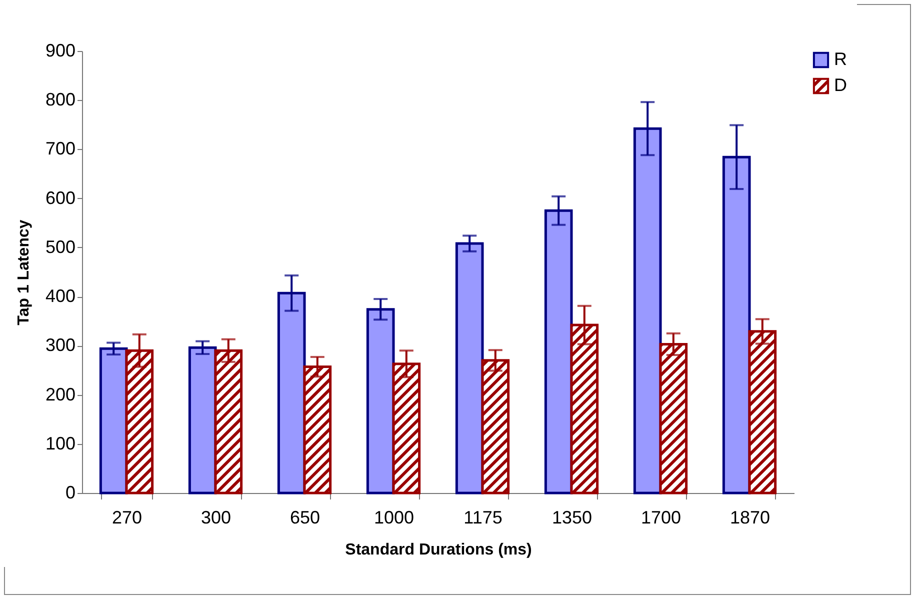  What do you see at coordinates (305, 518) in the screenshot?
I see `x-tick-label: 650` at bounding box center [305, 518].